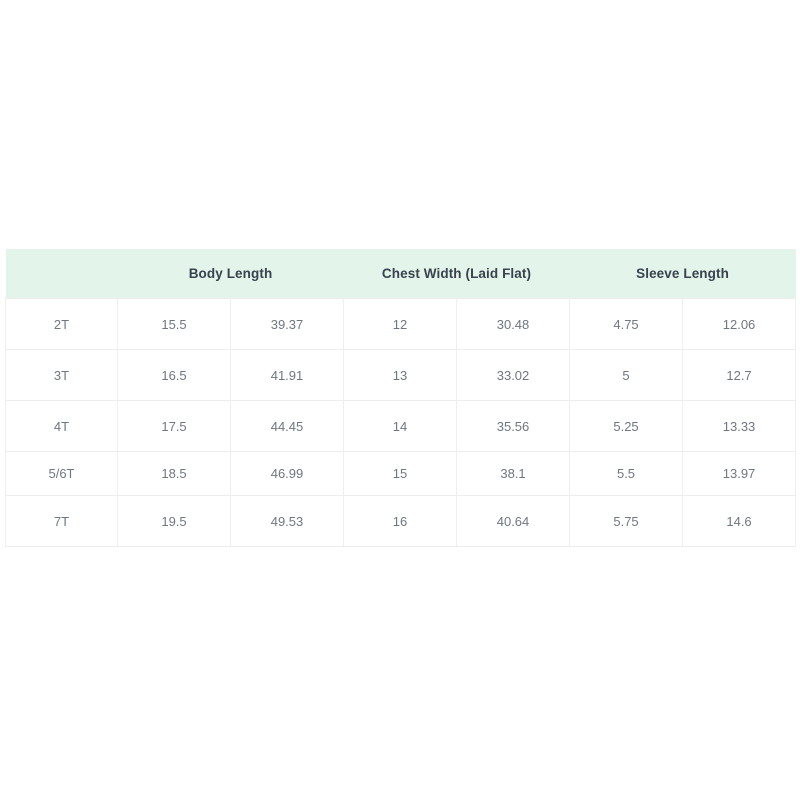 The image size is (800, 800). What do you see at coordinates (626, 473) in the screenshot?
I see `cell-sleeve-length-in: 5.5` at bounding box center [626, 473].